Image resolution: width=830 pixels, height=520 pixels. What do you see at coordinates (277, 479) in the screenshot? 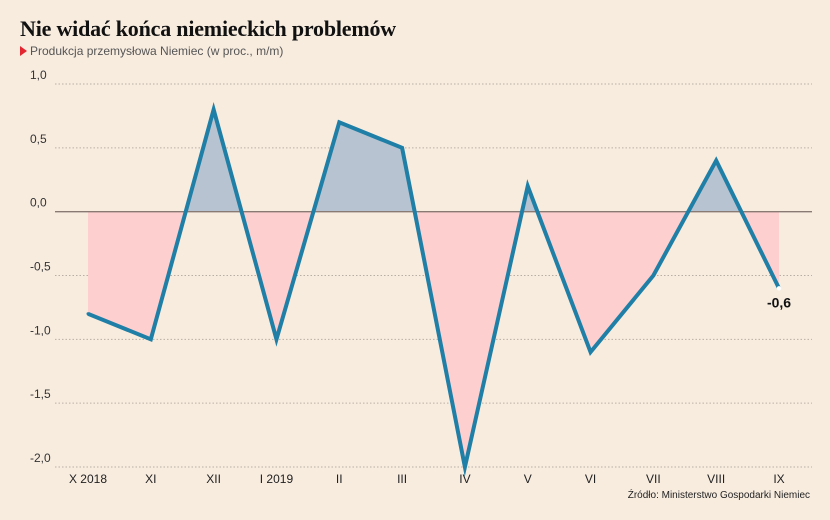
I see `x-tick-label: I 2019` at bounding box center [277, 479].